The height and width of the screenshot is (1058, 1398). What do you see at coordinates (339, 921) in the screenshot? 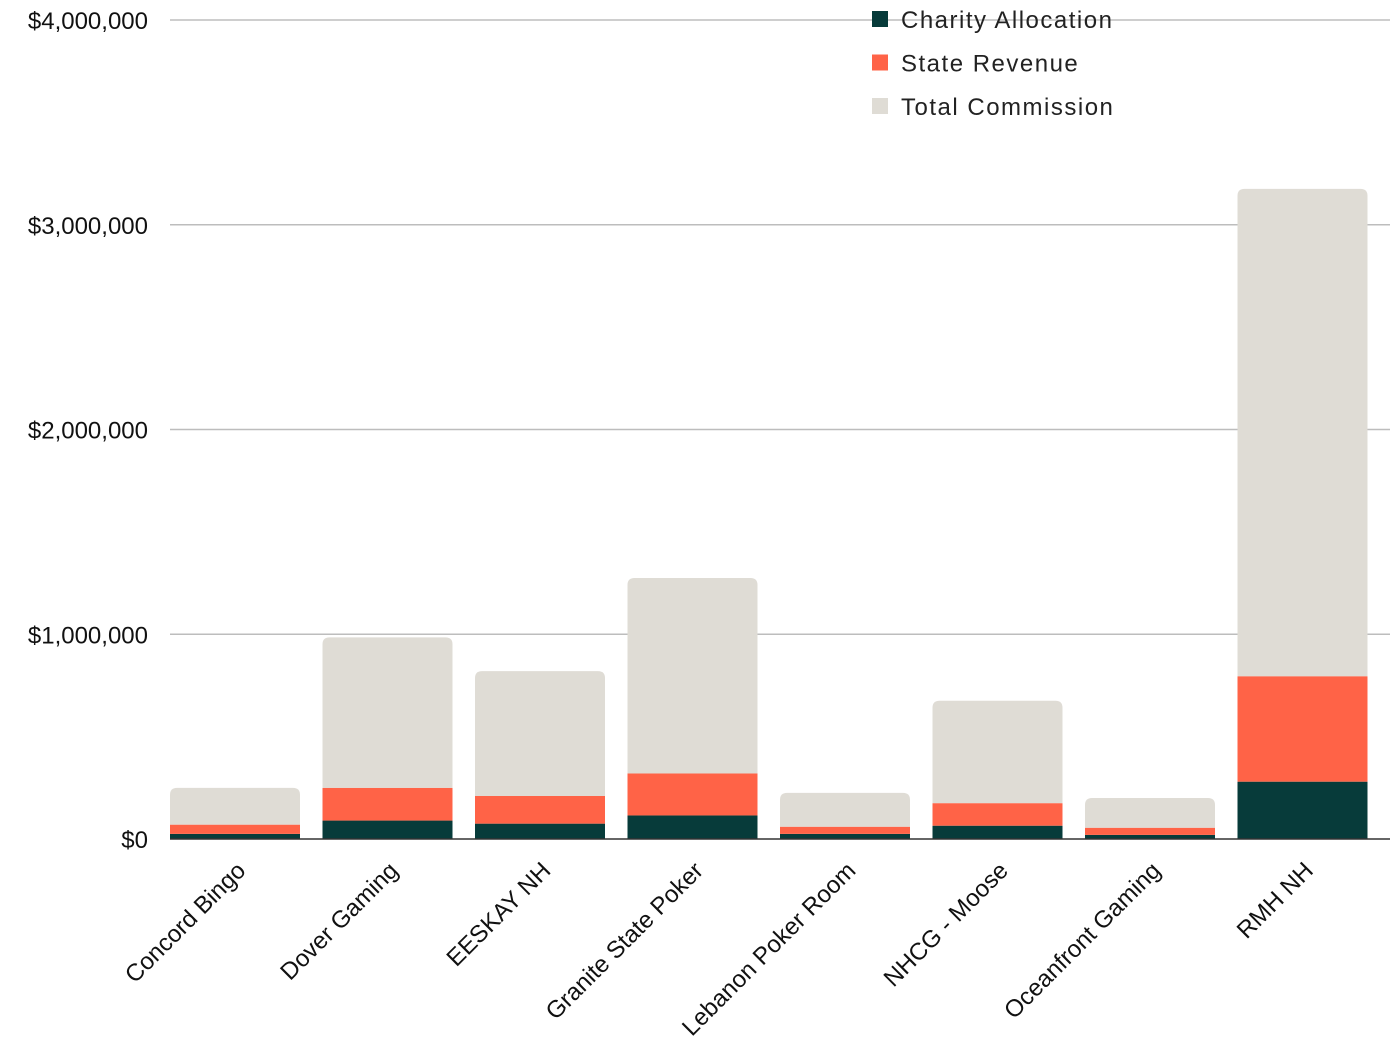
I see `x-tick-label: Dover Gaming` at bounding box center [339, 921].